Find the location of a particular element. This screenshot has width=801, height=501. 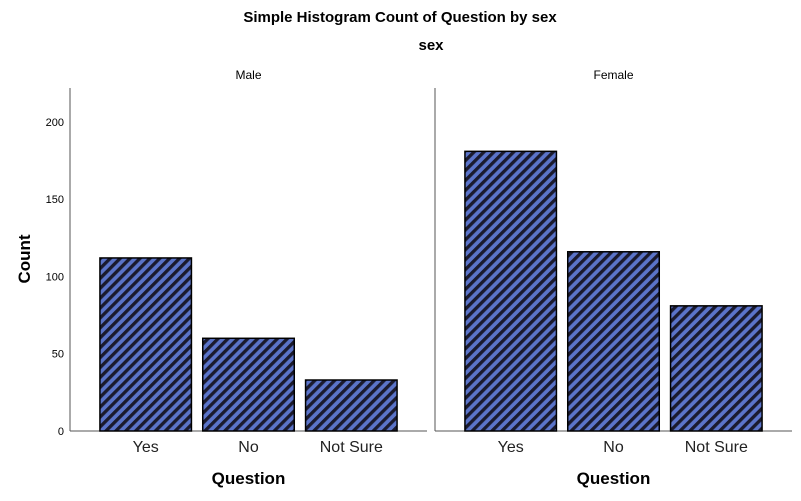

y-tick-label: 0 is located at coordinates (61, 432).